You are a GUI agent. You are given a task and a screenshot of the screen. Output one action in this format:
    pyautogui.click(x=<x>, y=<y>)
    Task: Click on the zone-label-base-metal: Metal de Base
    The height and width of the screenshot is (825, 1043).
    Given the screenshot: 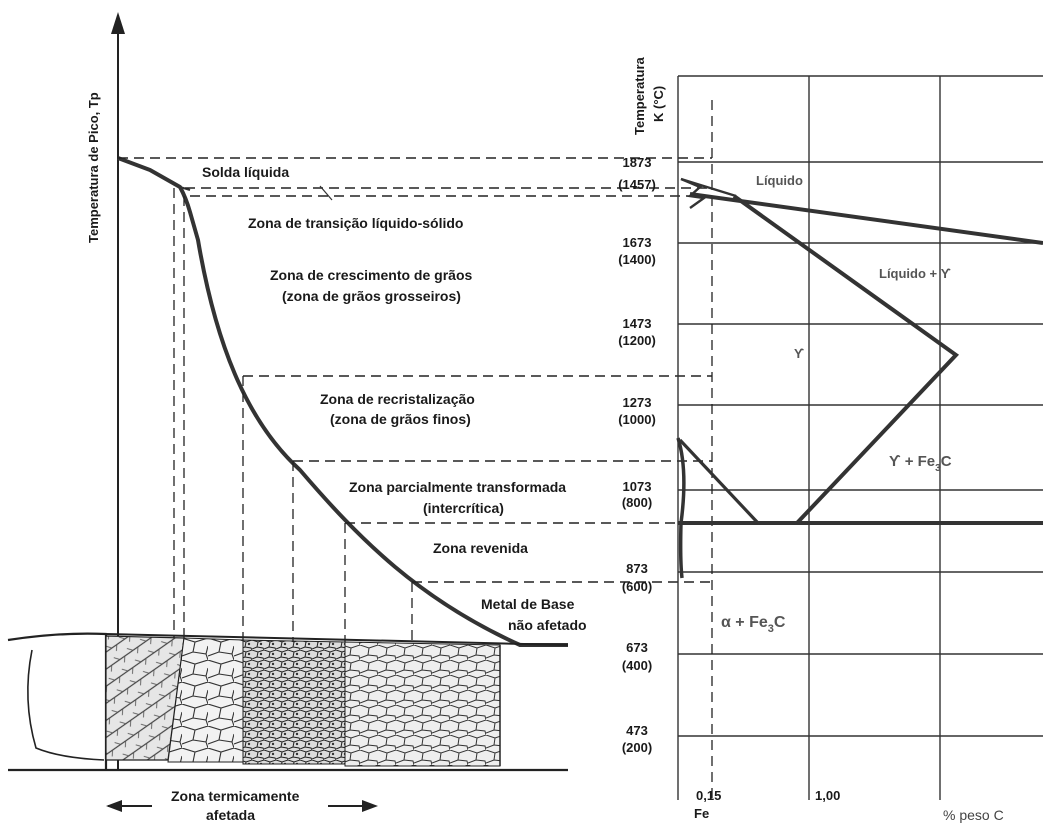 What is the action you would take?
    pyautogui.click(x=528, y=604)
    